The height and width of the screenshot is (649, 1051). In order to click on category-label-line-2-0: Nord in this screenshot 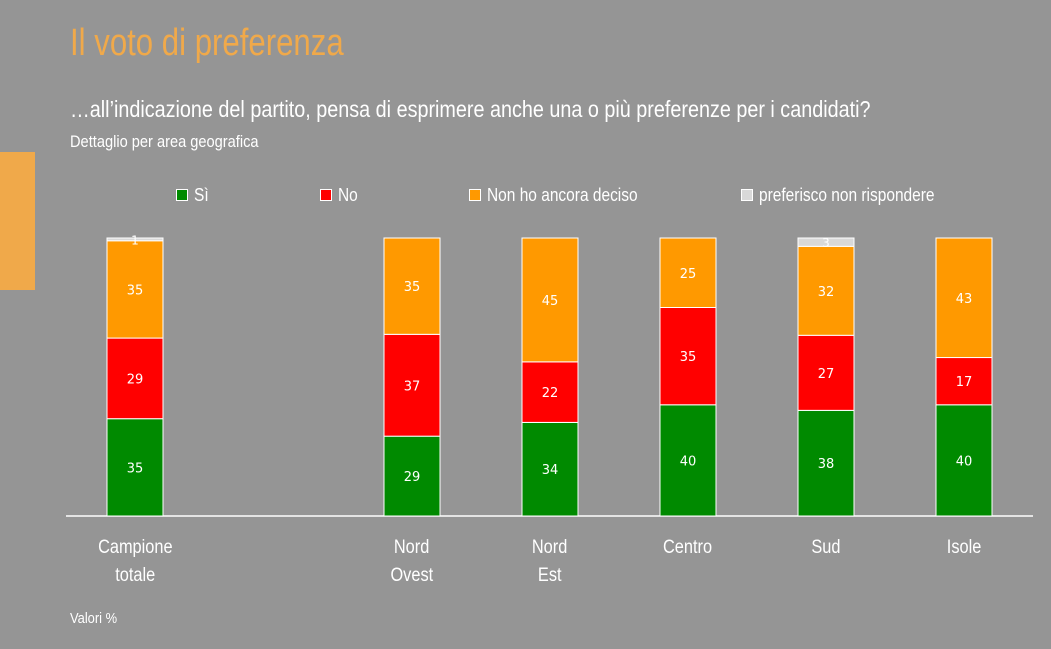, I will do `click(550, 547)`.